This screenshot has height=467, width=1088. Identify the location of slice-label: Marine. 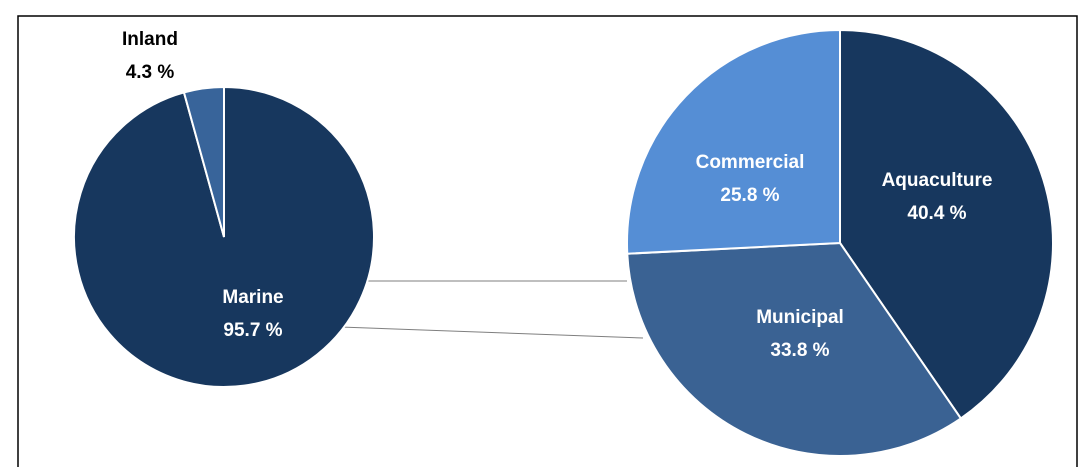
(252, 297).